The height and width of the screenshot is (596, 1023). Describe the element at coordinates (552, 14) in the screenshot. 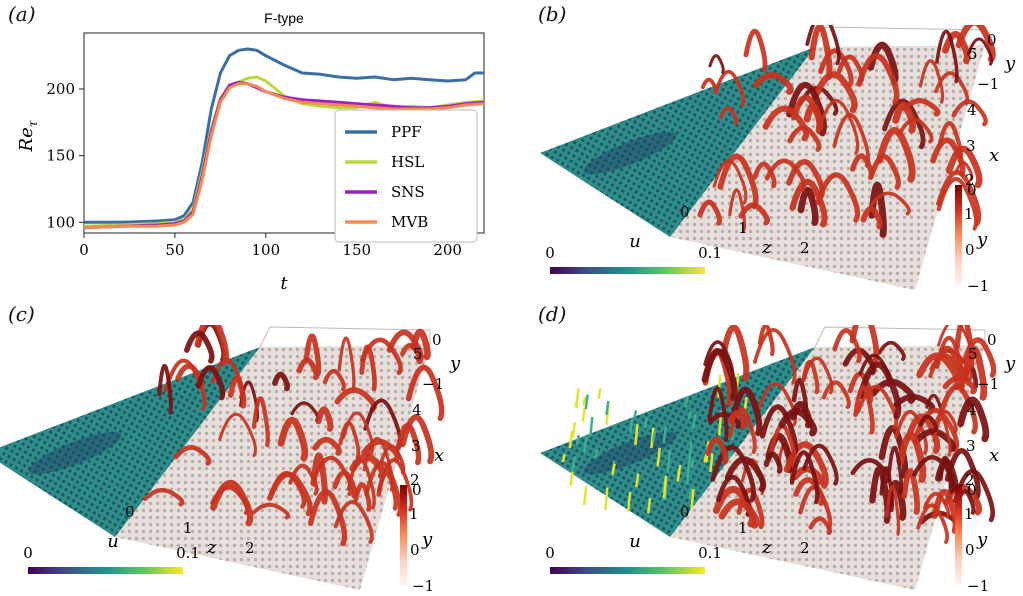

I see `panel-b-label: (b)` at that location.